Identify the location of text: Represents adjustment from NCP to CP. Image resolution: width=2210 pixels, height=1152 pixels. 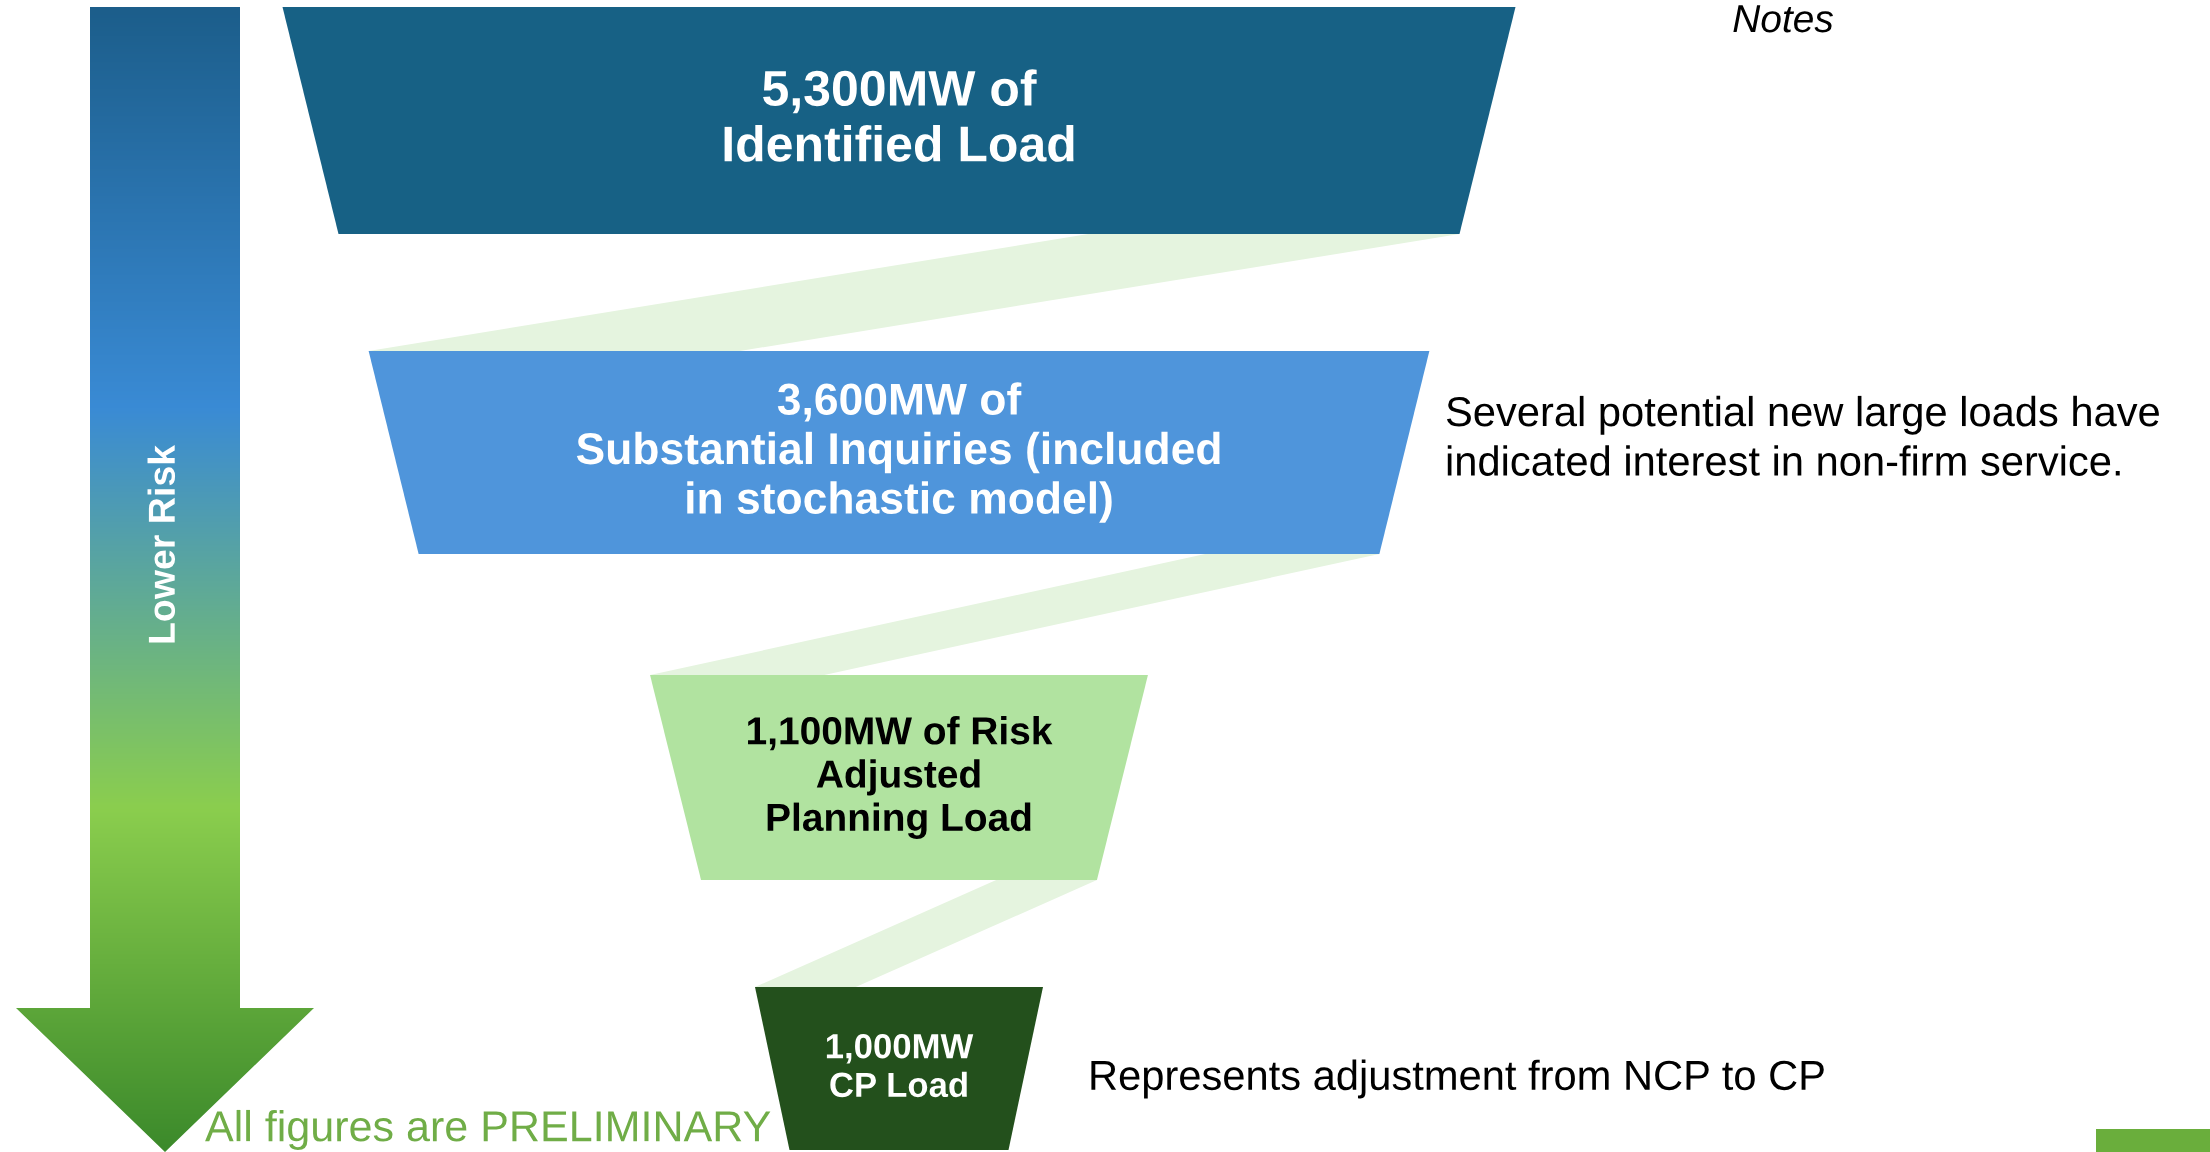
(1457, 1079).